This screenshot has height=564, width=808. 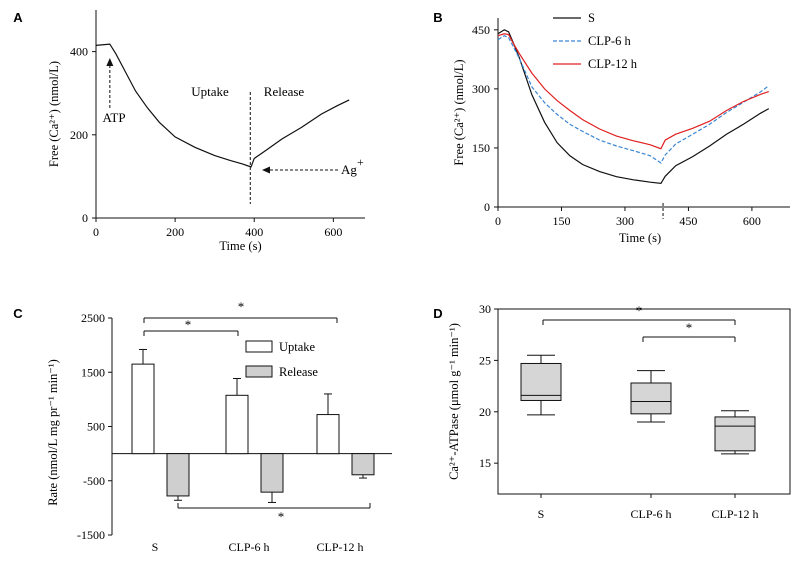 I want to click on y-tick-label: 1500, so click(x=93, y=372).